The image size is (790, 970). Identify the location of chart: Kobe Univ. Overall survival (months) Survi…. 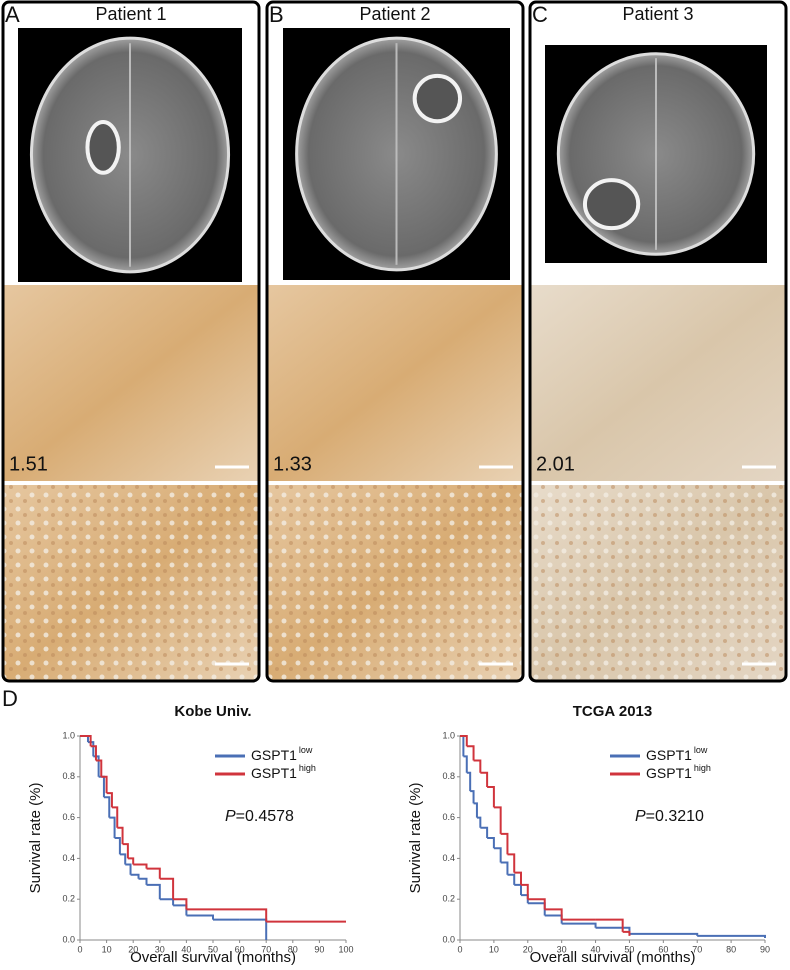
(190, 834).